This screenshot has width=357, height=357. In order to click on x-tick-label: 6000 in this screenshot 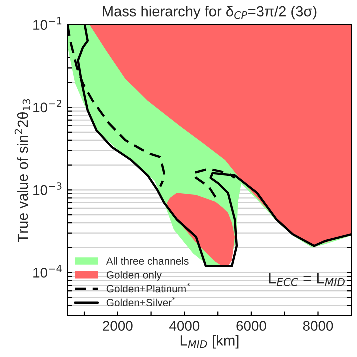, I will do `click(251, 326)`.